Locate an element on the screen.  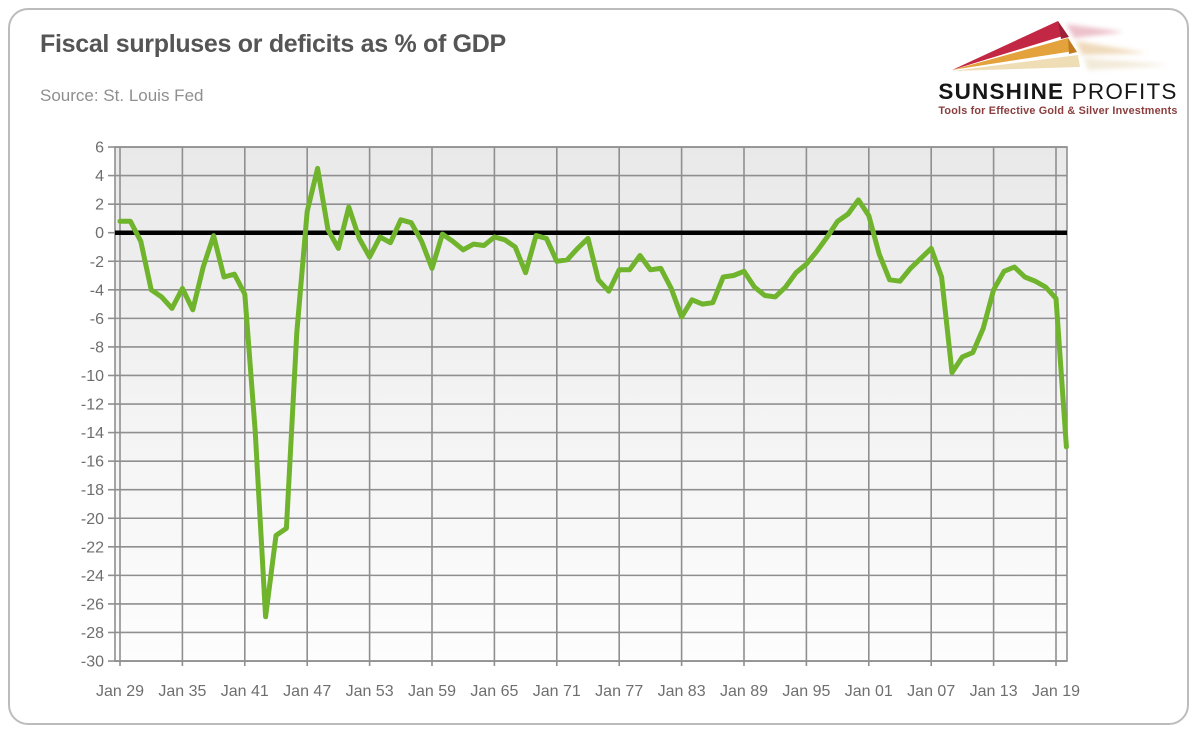
x-tick-label: Jan 83 is located at coordinates (682, 691).